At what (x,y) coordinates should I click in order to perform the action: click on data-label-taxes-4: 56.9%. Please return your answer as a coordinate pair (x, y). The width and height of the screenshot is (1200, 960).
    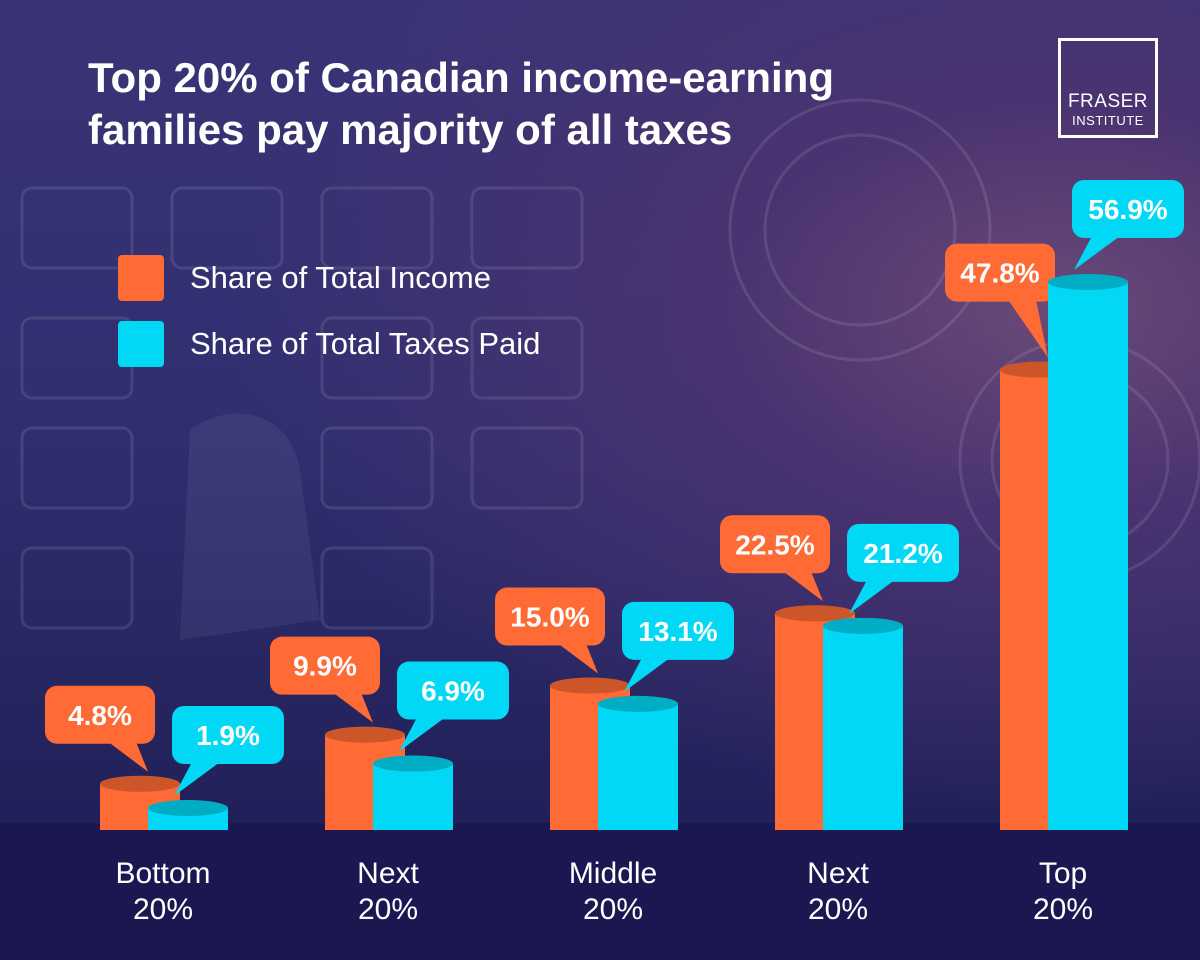
    Looking at the image, I should click on (1128, 225).